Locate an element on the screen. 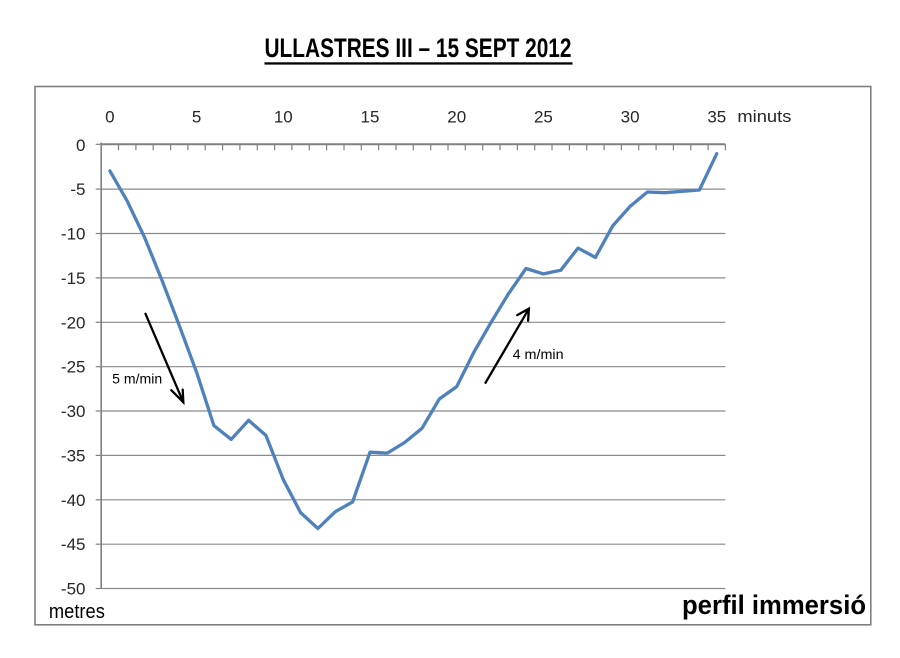 Image resolution: width=900 pixels, height=658 pixels. svg-text: minuts is located at coordinates (764, 116).